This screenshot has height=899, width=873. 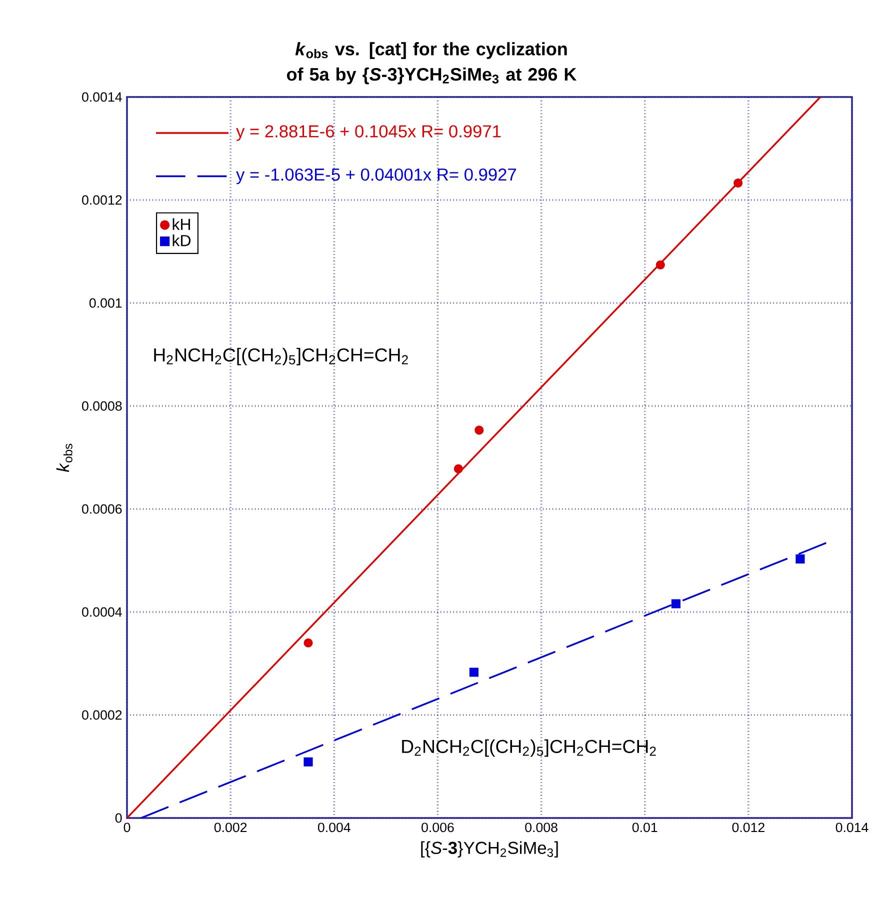 What do you see at coordinates (645, 827) in the screenshot?
I see `x-tick-label: 0.01` at bounding box center [645, 827].